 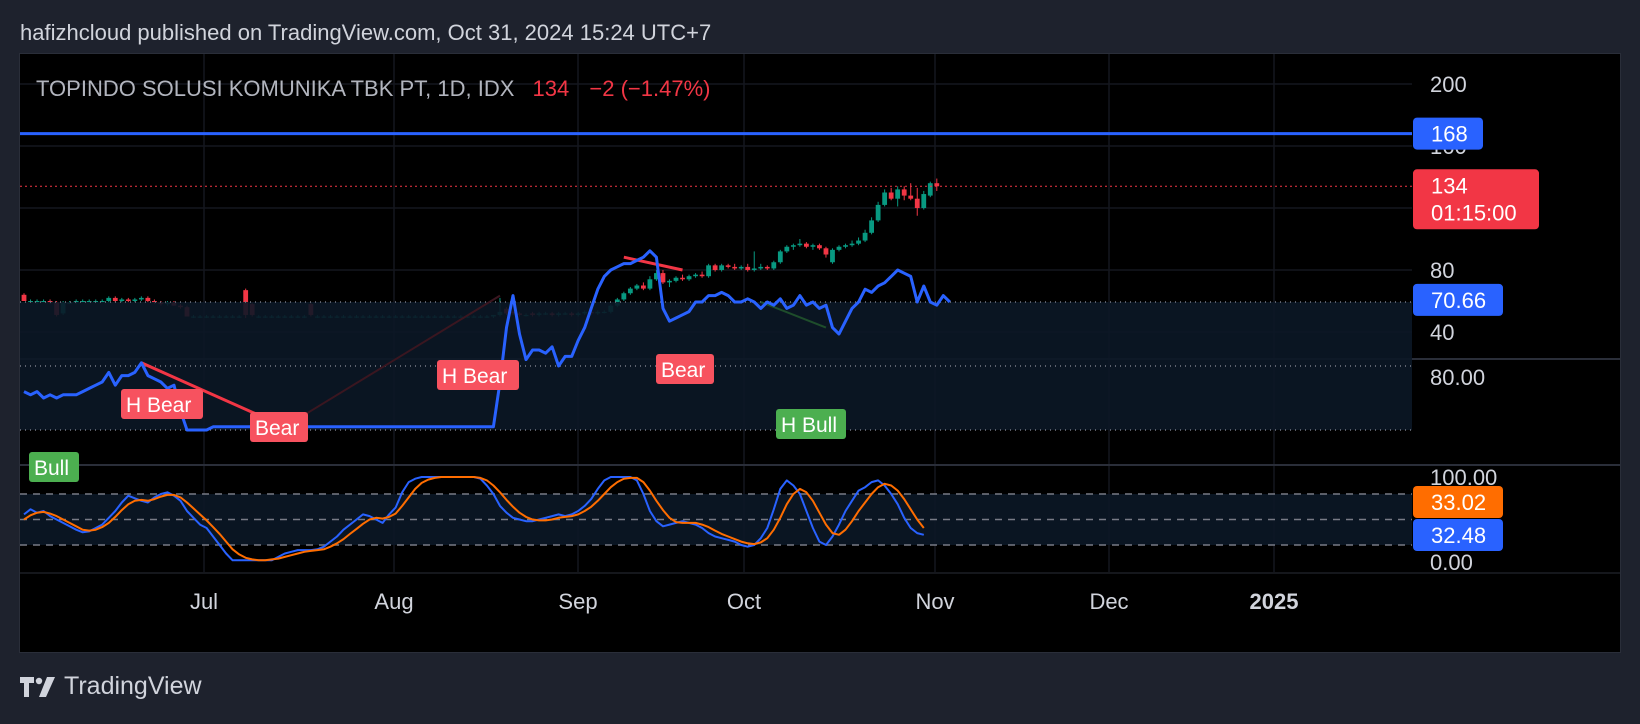 I want to click on rsi-label-h-bull-text: H Bull, so click(x=809, y=425).